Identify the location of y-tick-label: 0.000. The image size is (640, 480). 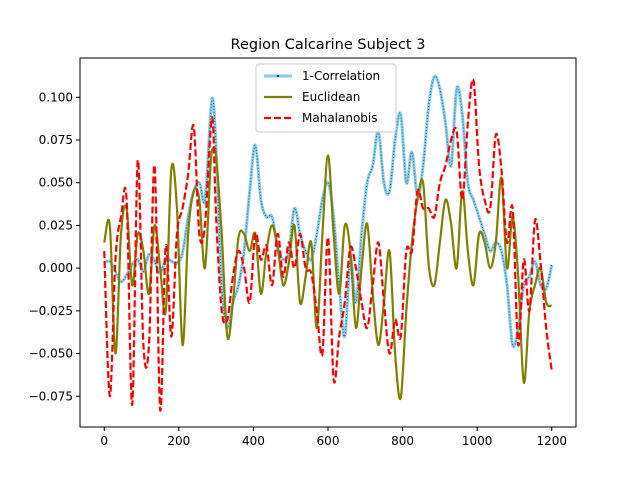
(56, 268).